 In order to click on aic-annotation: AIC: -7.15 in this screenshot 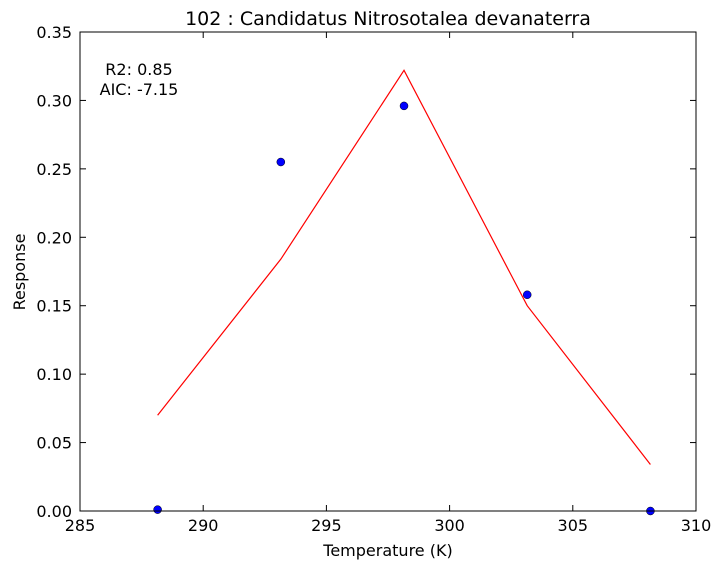, I will do `click(139, 89)`.